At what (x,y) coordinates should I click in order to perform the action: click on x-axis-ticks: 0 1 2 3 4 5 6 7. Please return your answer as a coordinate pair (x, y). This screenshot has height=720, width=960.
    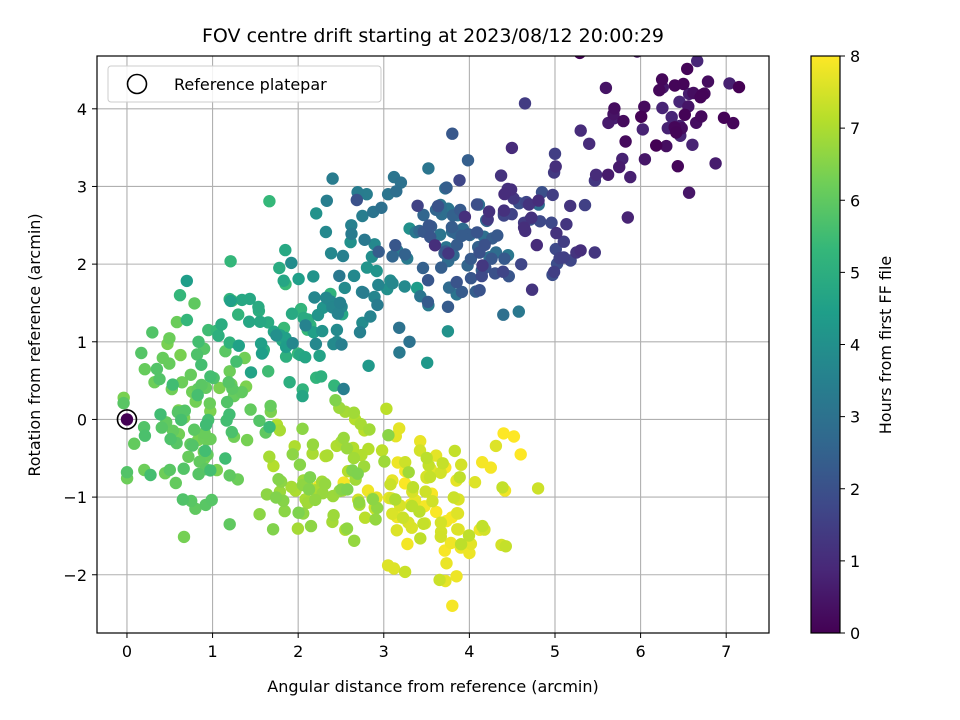
    Looking at the image, I should click on (426, 647).